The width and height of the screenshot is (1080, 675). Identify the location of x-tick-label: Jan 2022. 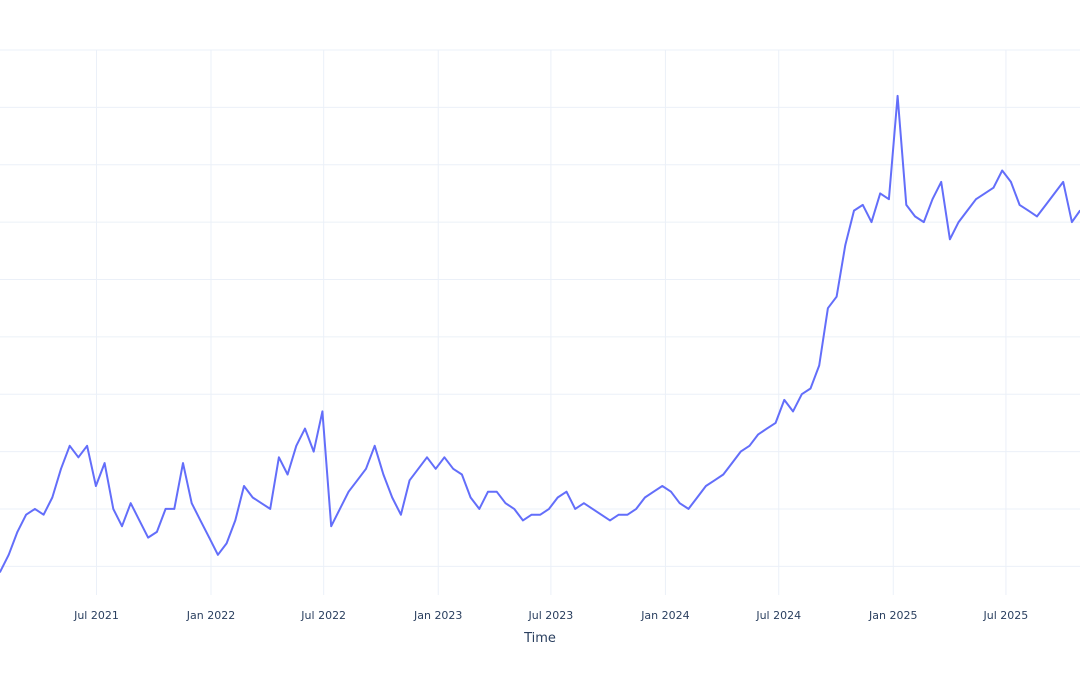
(210, 615).